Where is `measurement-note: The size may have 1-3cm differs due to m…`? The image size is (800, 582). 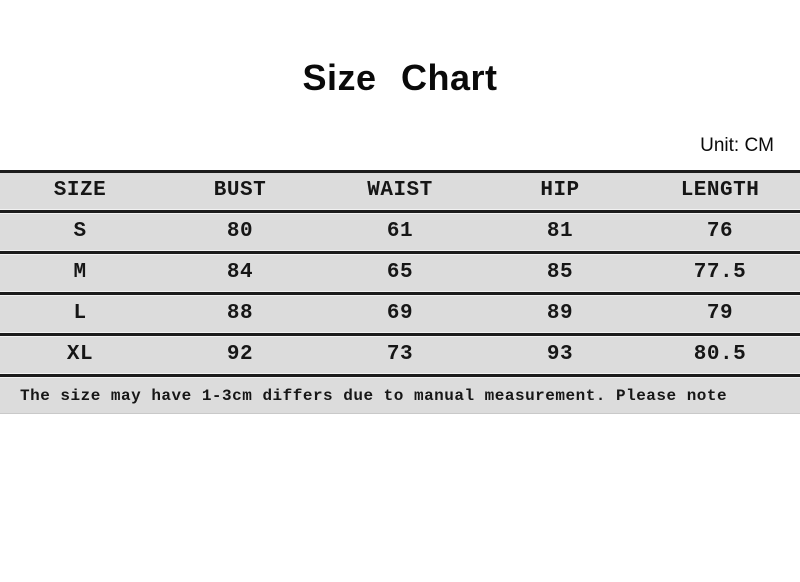
measurement-note: The size may have 1-3cm differs due to m… is located at coordinates (400, 396).